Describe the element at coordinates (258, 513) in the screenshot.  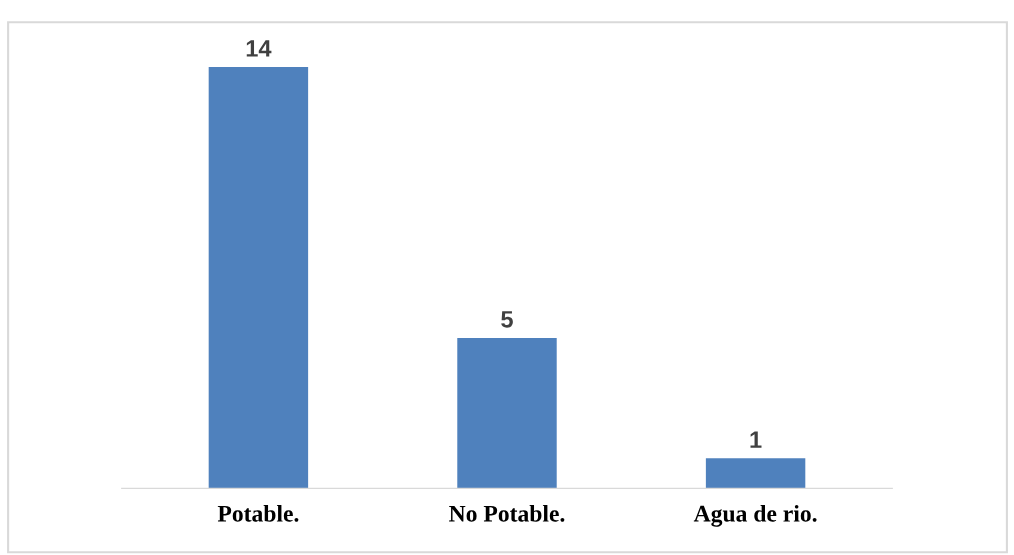
I see `x-tick-label: Potable.` at that location.